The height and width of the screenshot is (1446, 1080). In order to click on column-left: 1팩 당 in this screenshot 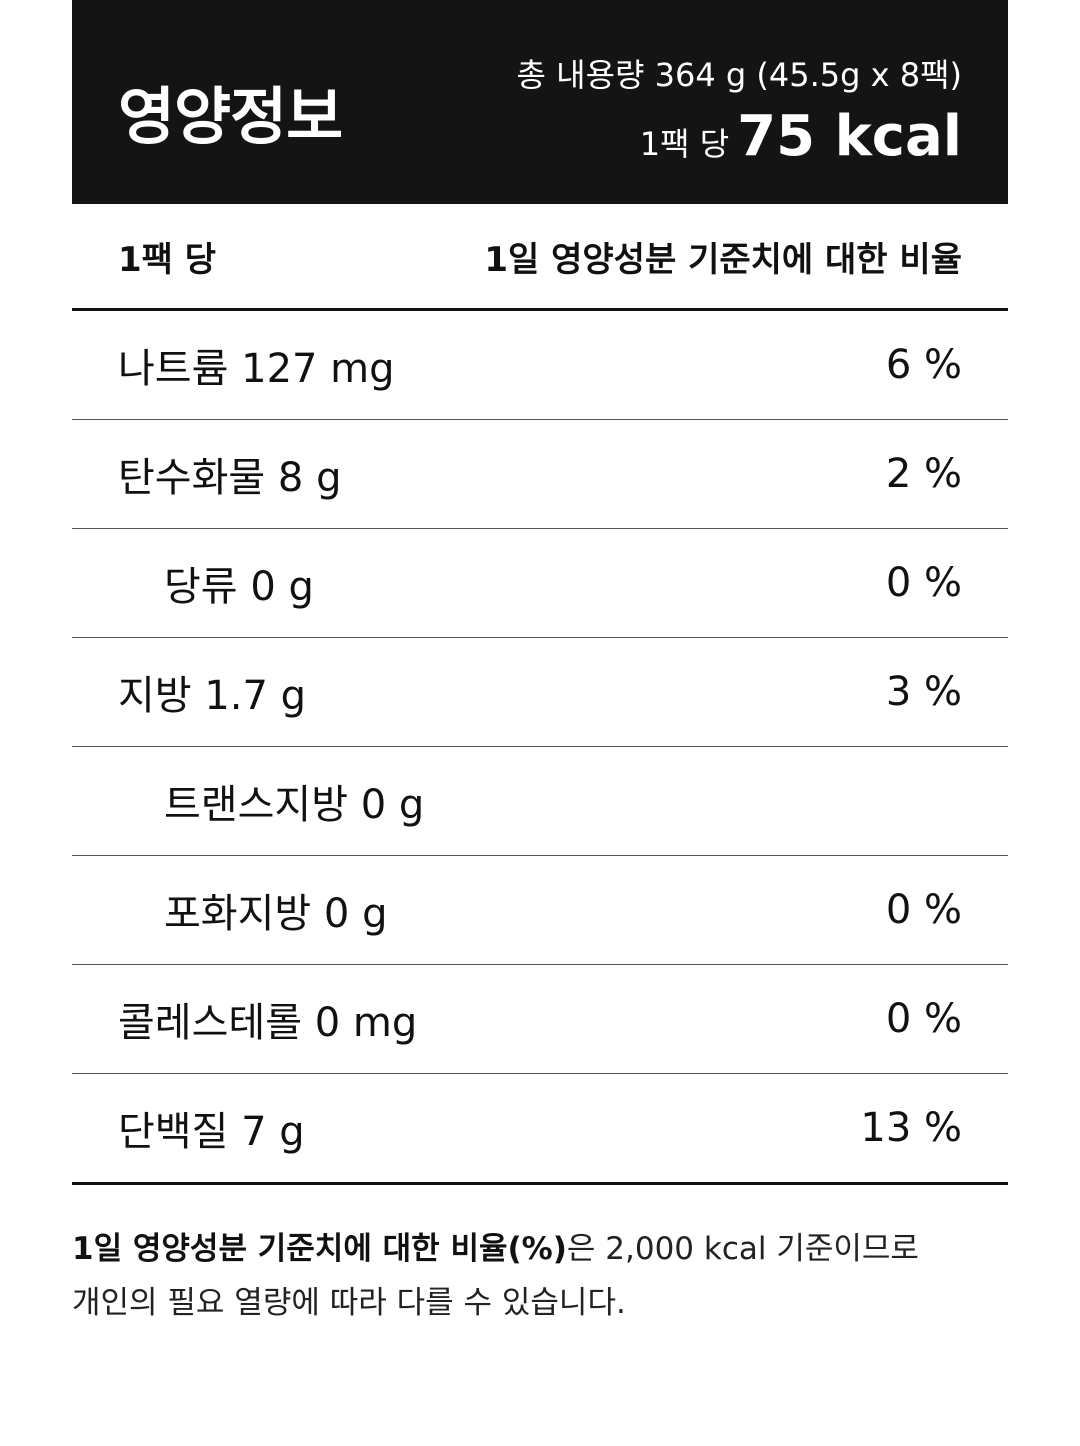, I will do `click(167, 259)`.